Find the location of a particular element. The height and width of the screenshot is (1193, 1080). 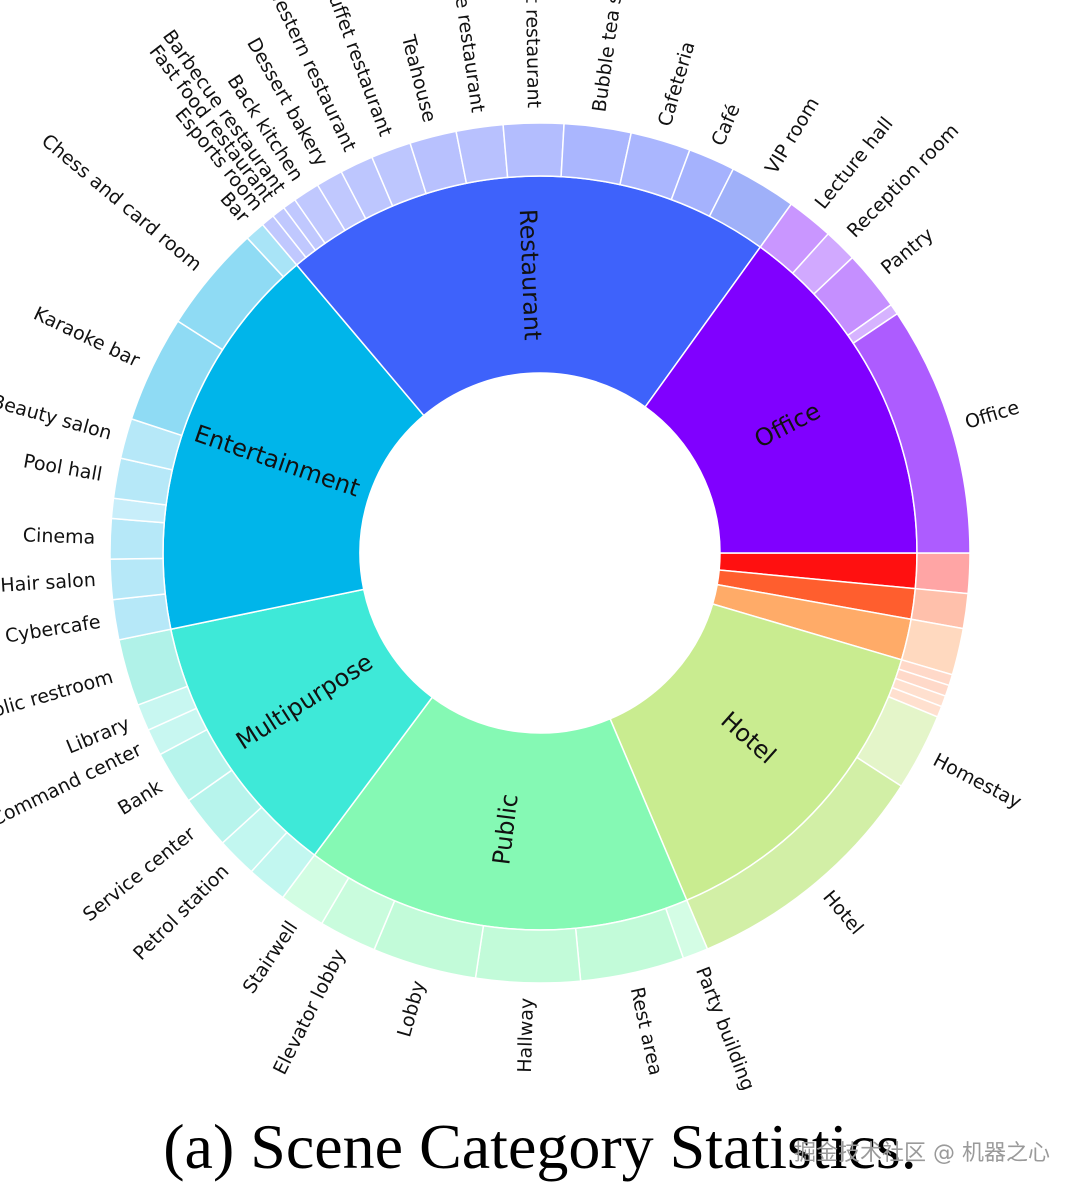

subcategory-label-pantry: Pantry is located at coordinates (907, 252).